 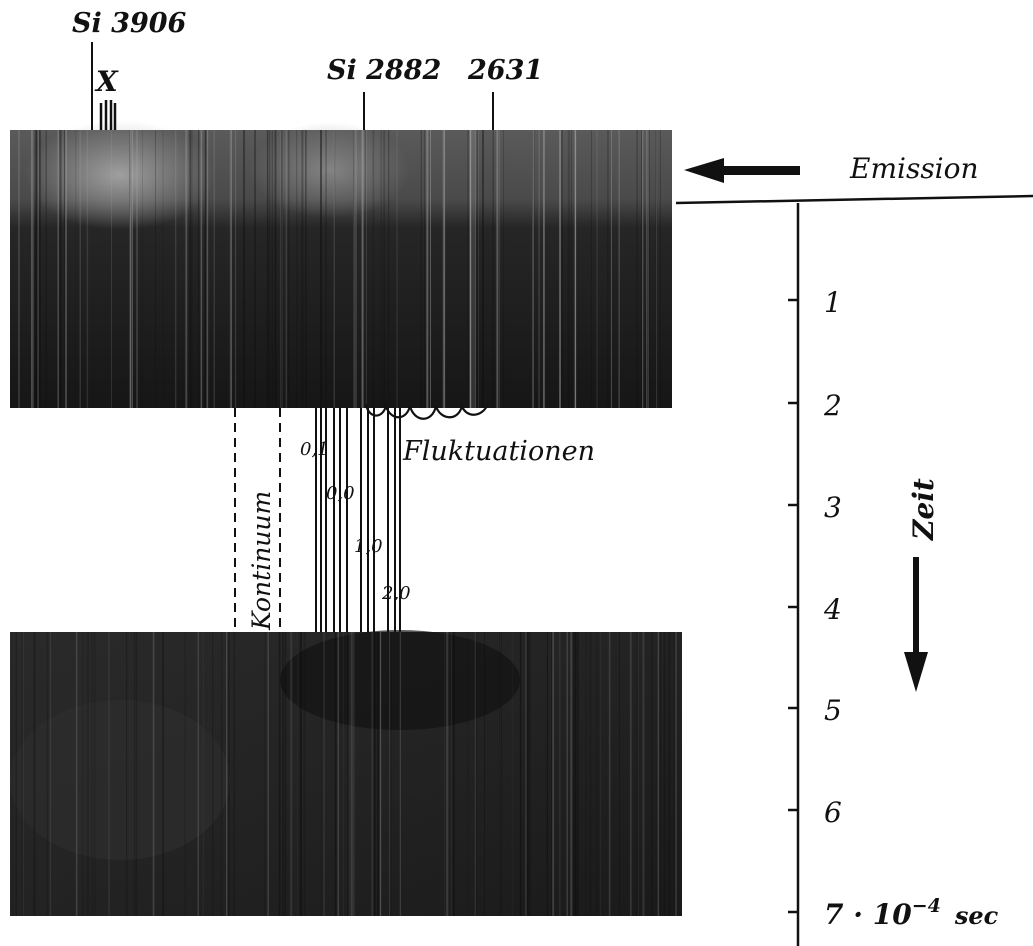 What do you see at coordinates (833, 812) in the screenshot?
I see `tick-6: 6` at bounding box center [833, 812].